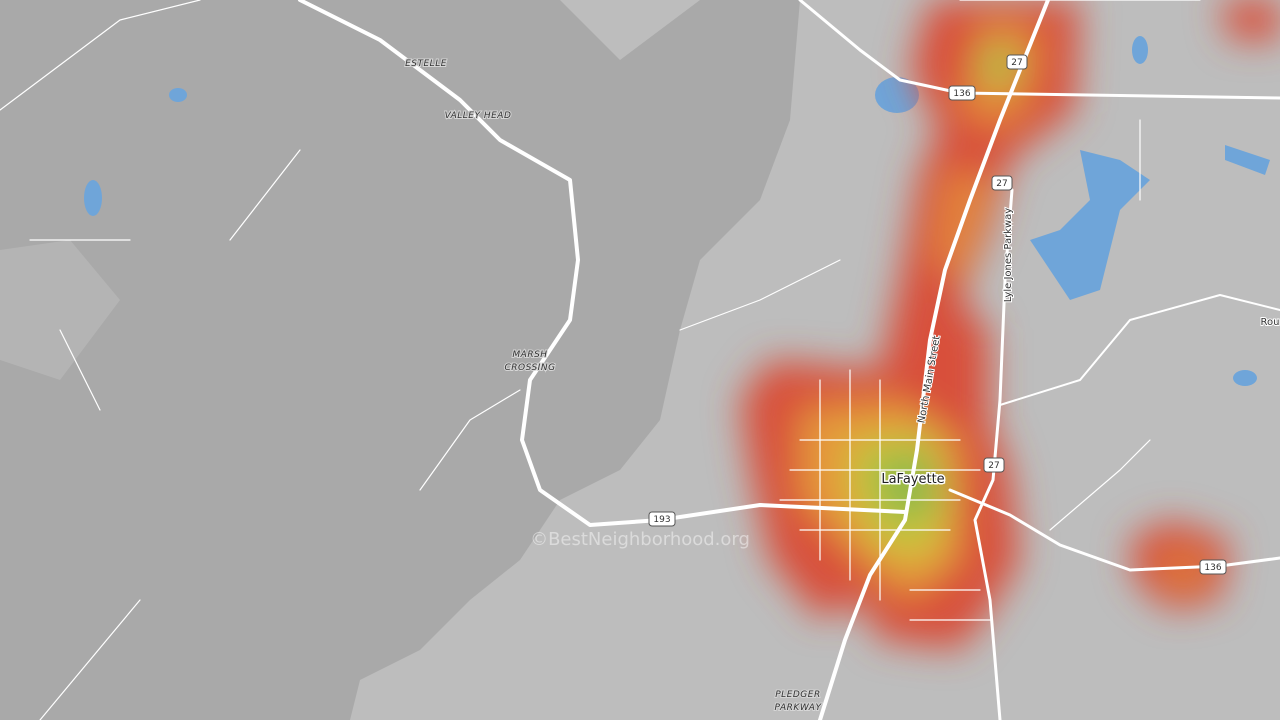 Image resolution: width=1280 pixels, height=720 pixels. I want to click on shield-label: 193, so click(661, 520).